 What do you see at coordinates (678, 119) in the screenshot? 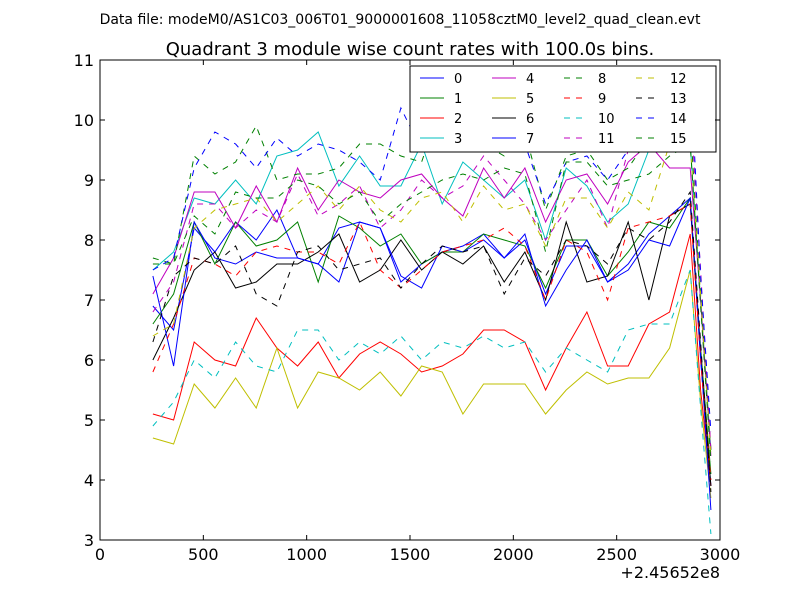
I see `legend-label-14: 14` at bounding box center [678, 119].